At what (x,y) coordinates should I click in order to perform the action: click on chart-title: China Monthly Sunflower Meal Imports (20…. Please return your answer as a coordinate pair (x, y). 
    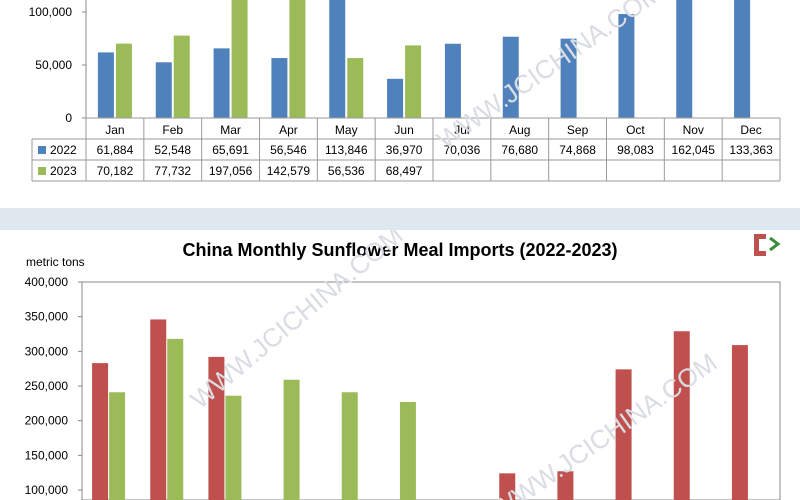
    Looking at the image, I should click on (399, 250).